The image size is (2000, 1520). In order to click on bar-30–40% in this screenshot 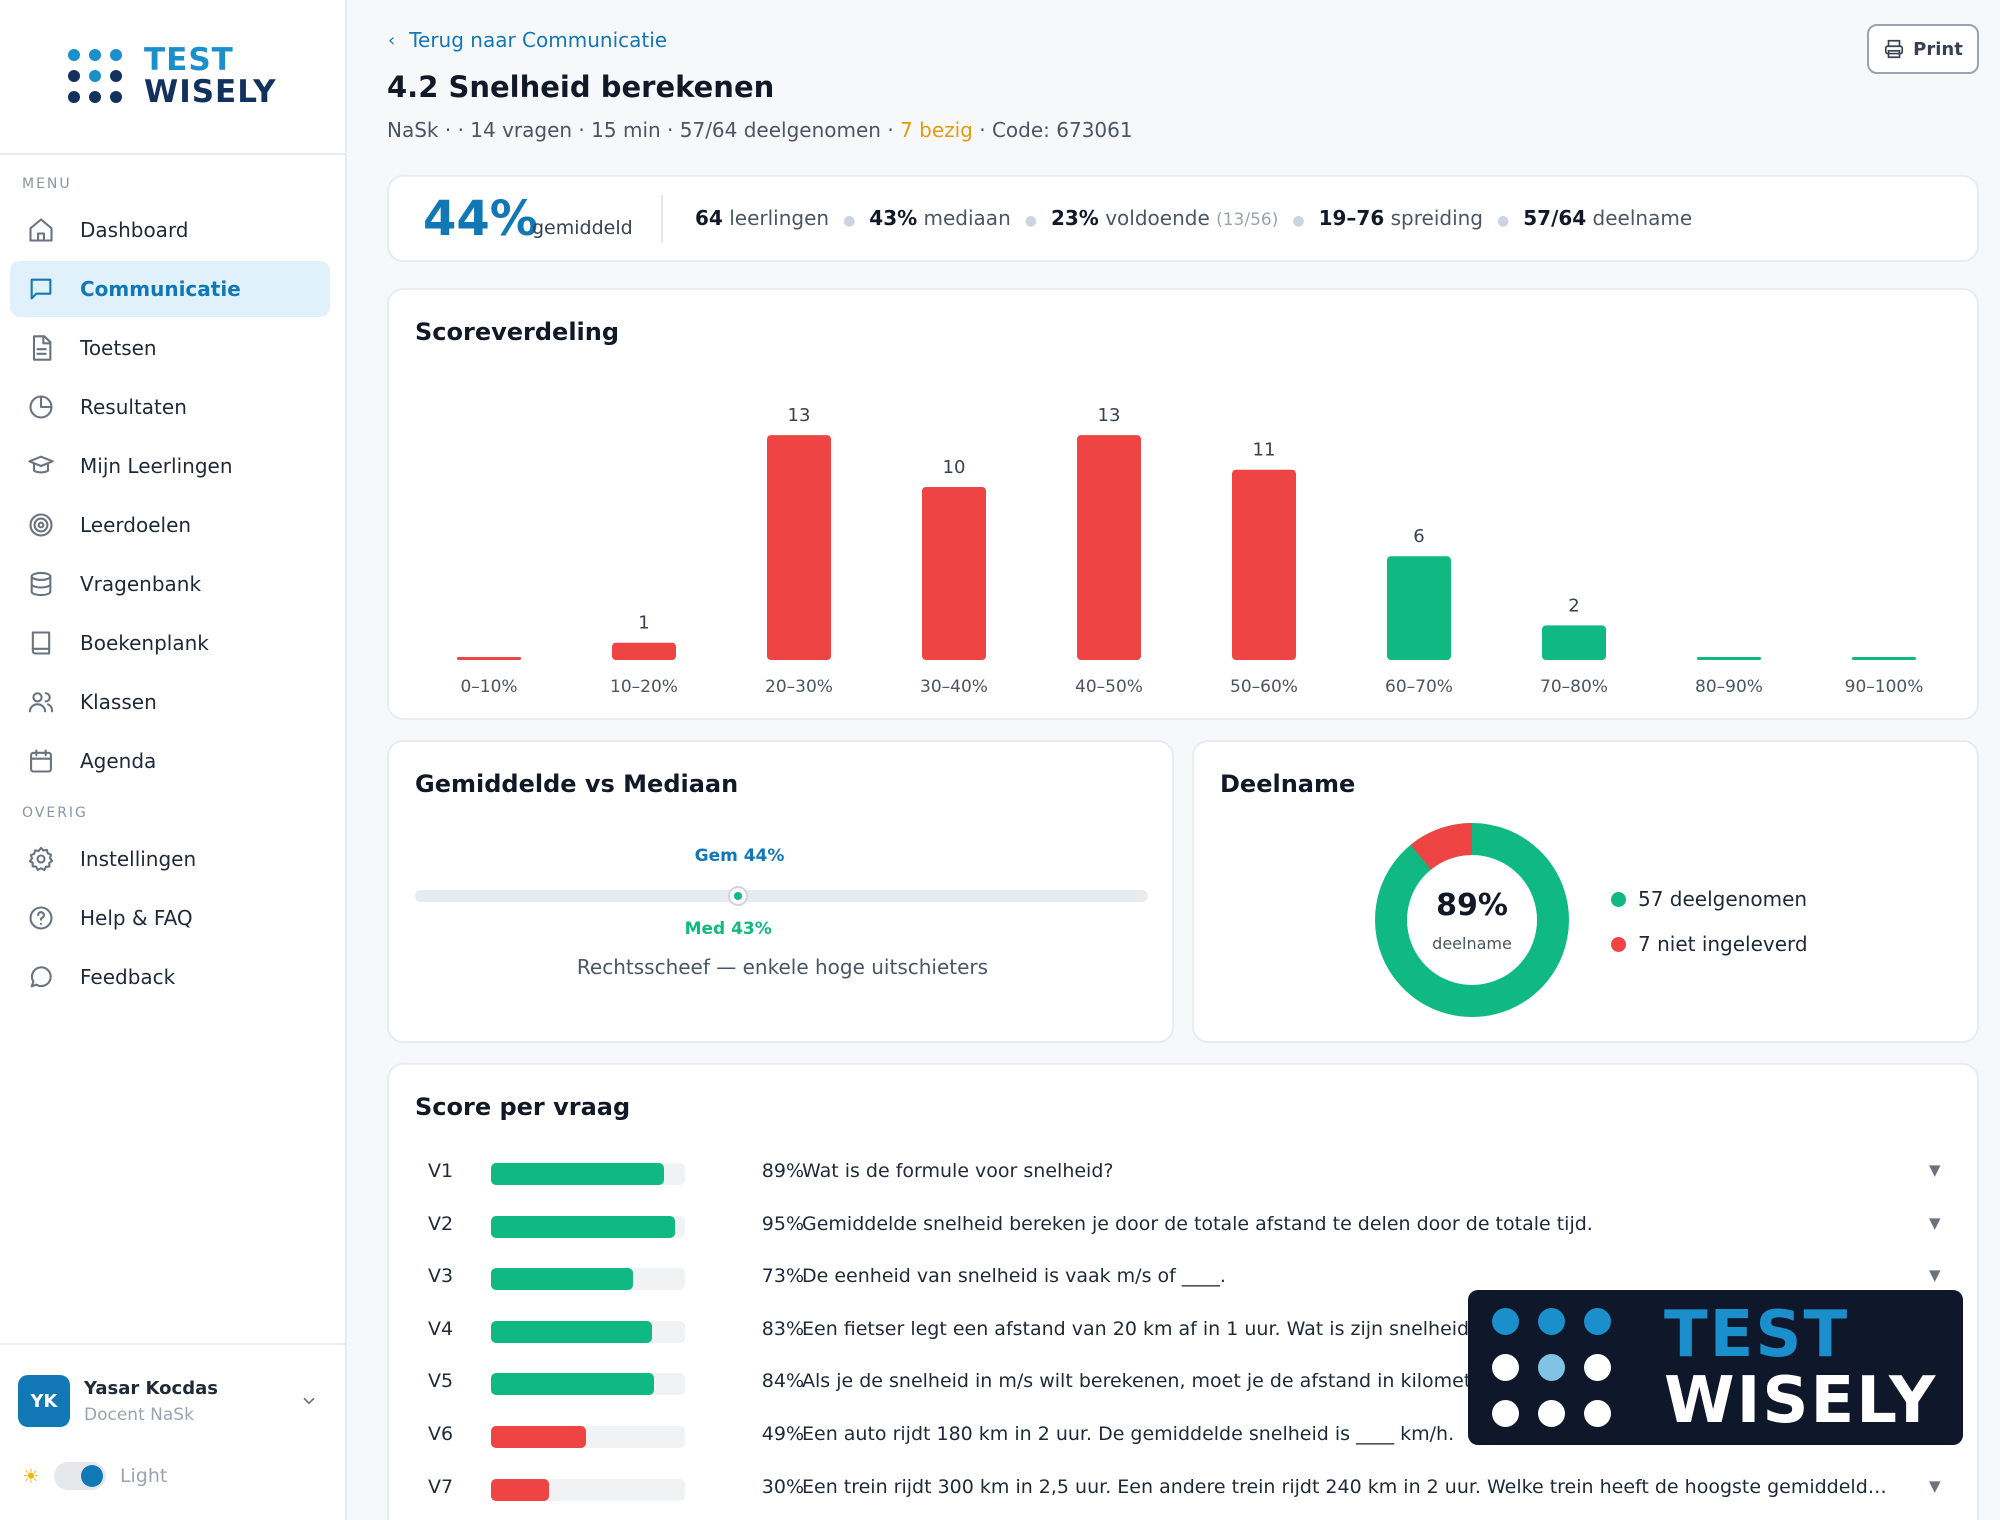, I will do `click(954, 573)`.